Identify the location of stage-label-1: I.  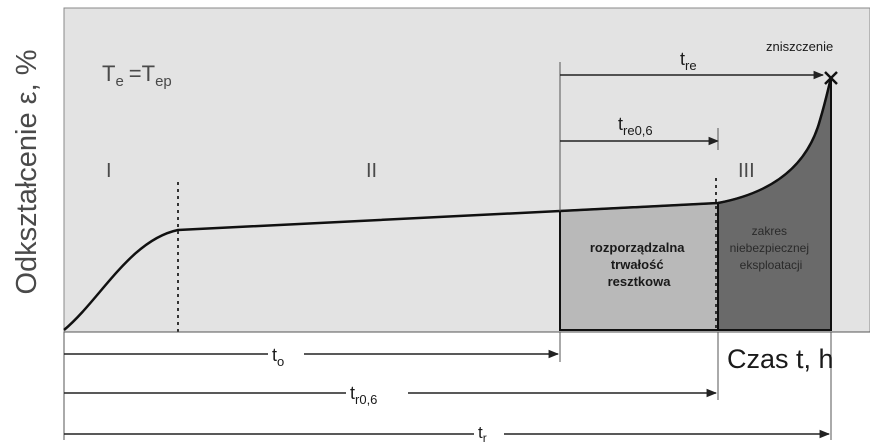
(109, 171).